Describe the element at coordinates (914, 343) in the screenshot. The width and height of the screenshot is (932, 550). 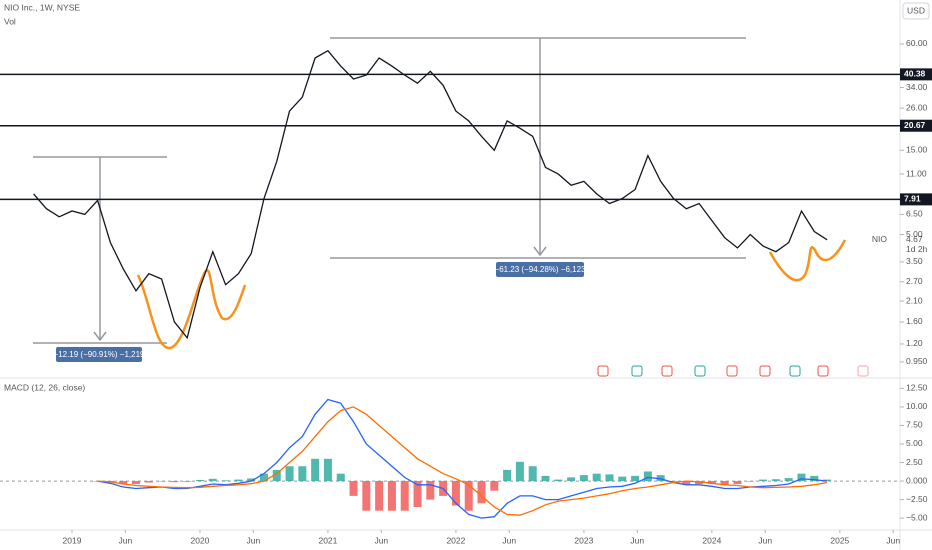
I see `y-tick-label: 1.20` at that location.